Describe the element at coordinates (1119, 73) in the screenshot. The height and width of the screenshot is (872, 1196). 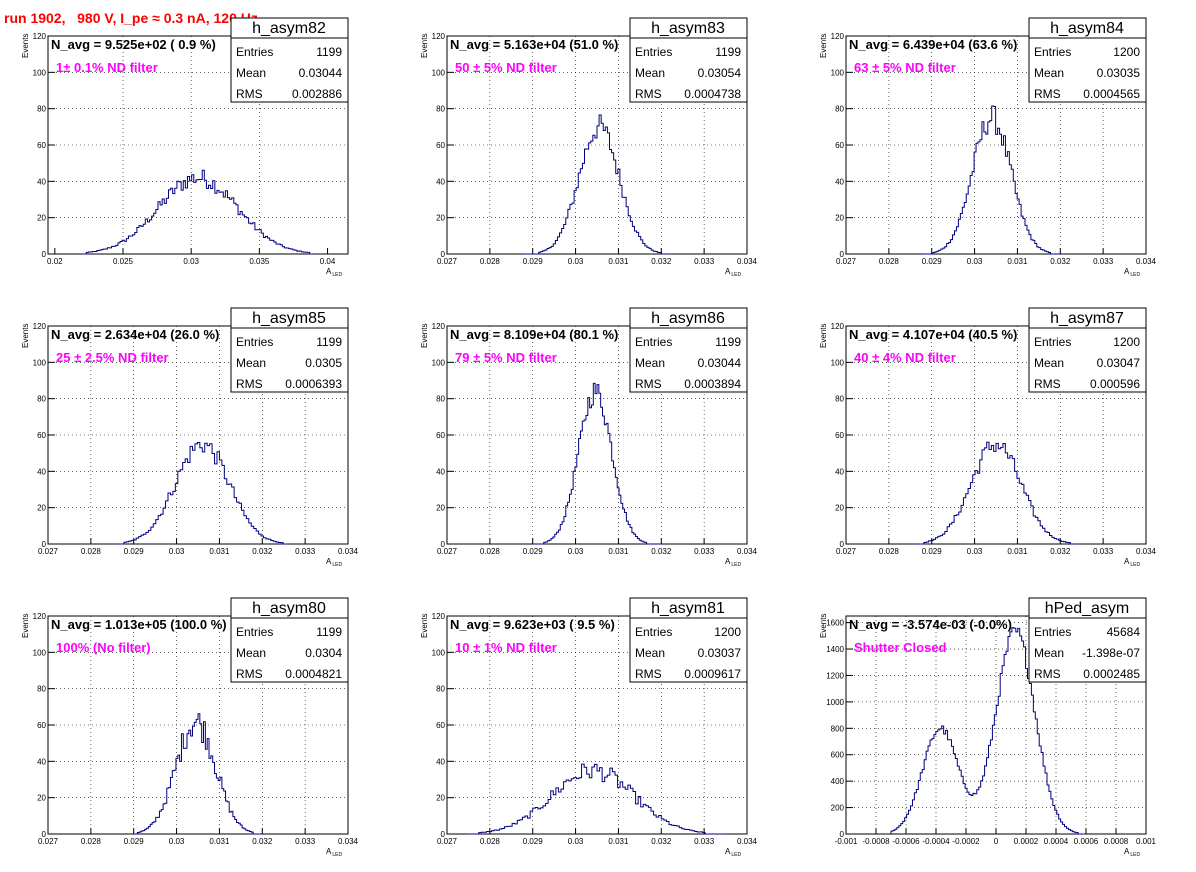
I see `stats-mean-value: 0.03035` at that location.